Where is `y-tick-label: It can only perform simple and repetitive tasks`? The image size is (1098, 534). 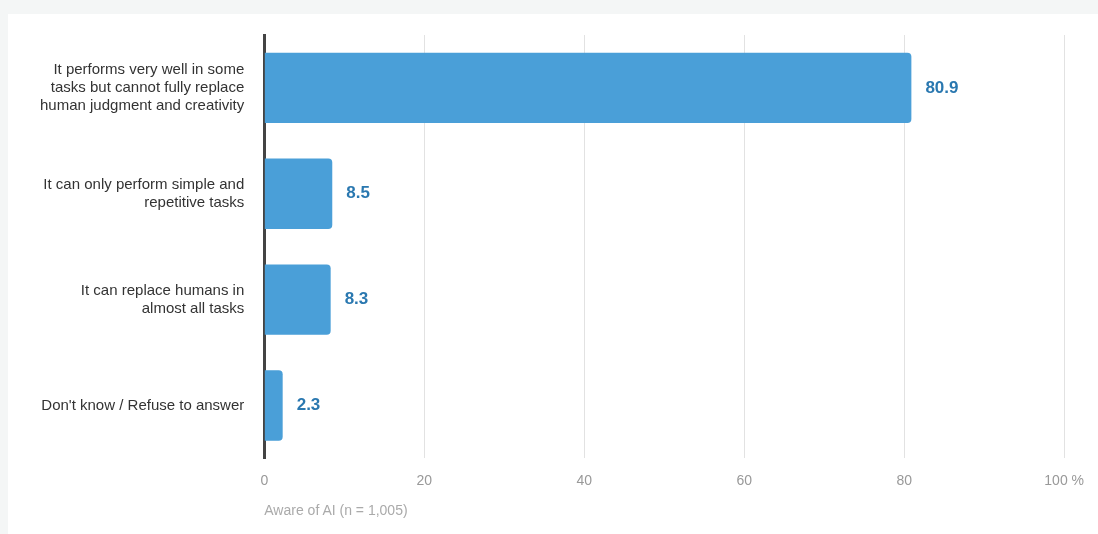
y-tick-label: It can only perform simple and repetitive tasks is located at coordinates (144, 192).